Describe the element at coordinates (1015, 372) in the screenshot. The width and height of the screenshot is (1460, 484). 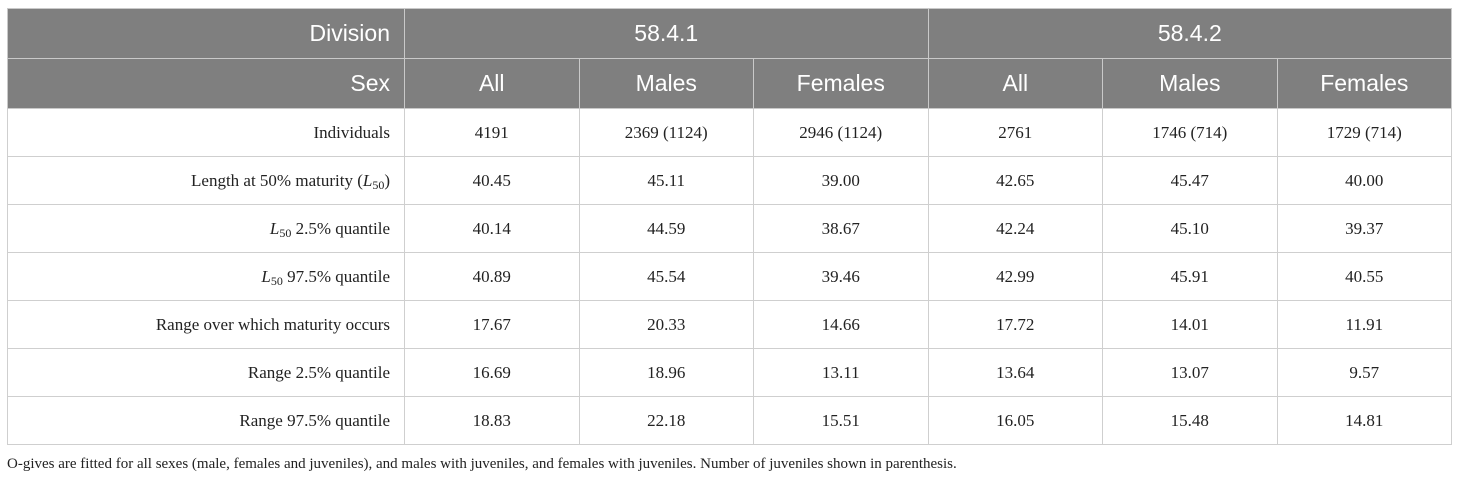
I see `table-cell: 13.64` at that location.